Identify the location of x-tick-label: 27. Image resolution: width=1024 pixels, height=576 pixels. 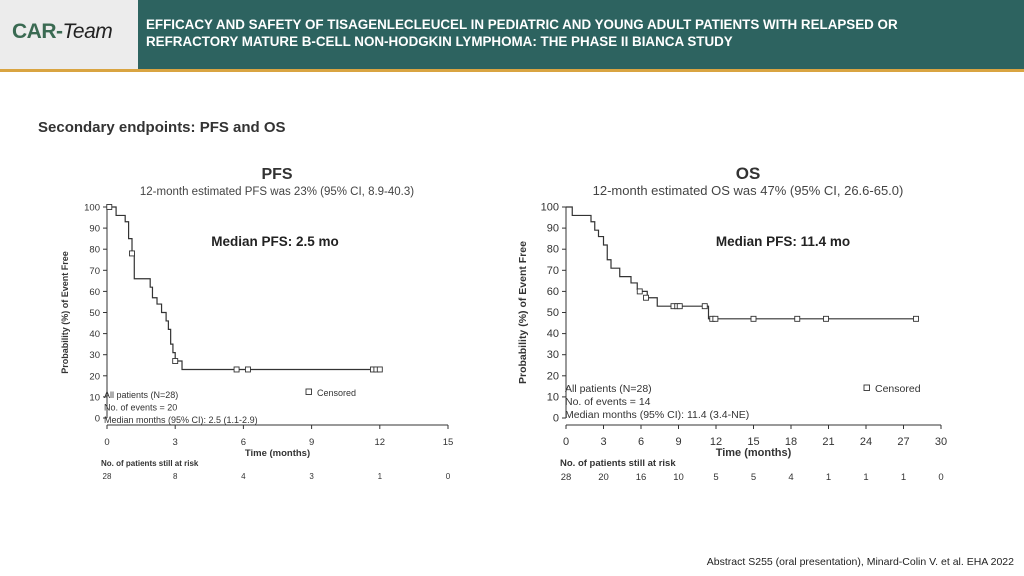
(903, 442).